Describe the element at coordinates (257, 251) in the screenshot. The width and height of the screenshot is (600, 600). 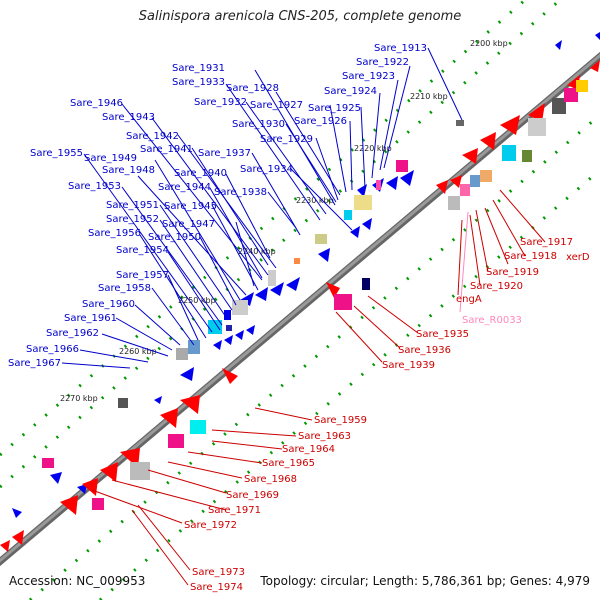
I see `tick-label: 2240 kbp` at that location.